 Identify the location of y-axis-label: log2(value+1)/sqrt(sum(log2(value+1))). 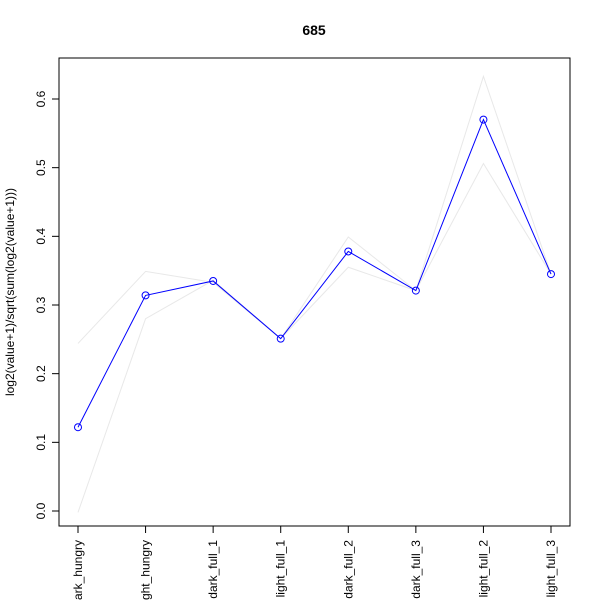
(10, 292).